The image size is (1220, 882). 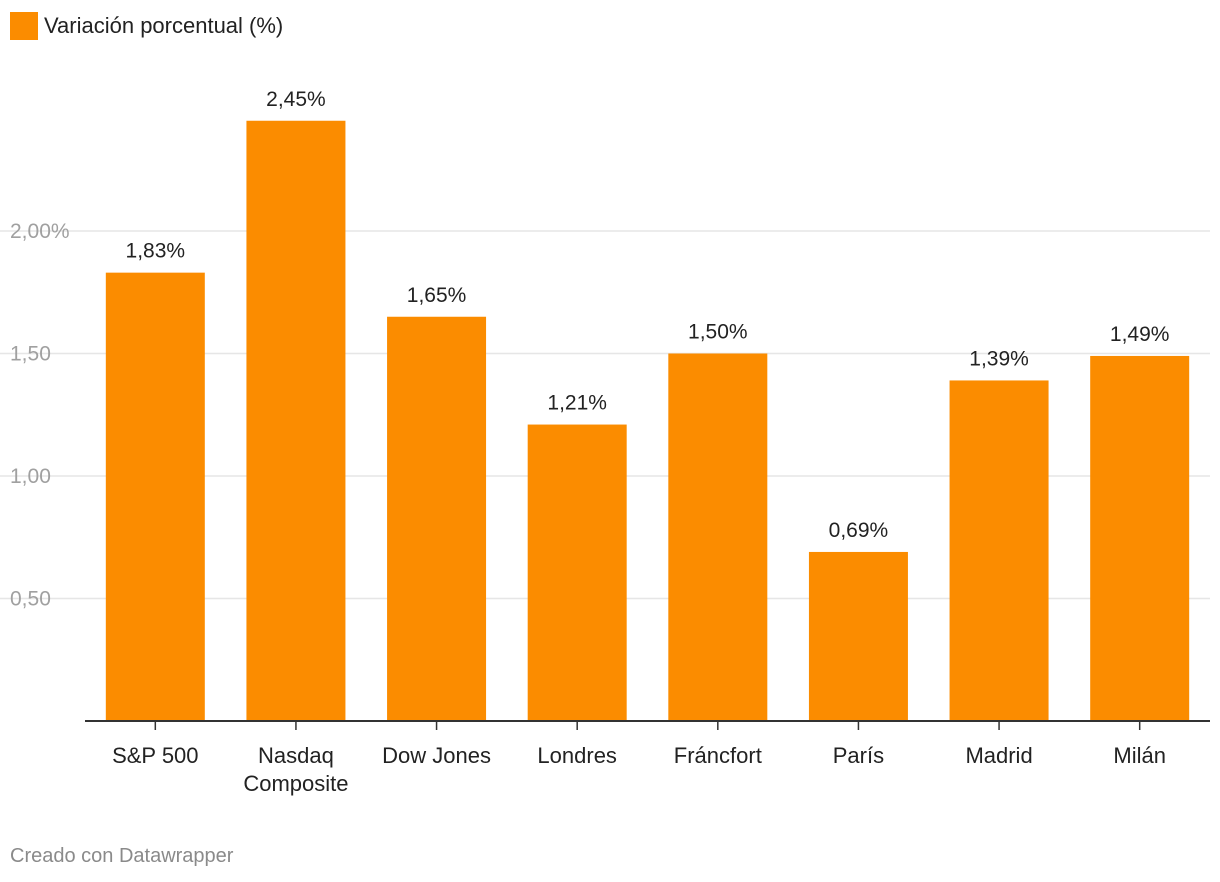 I want to click on bar-value-label: 1,39%, so click(x=999, y=358).